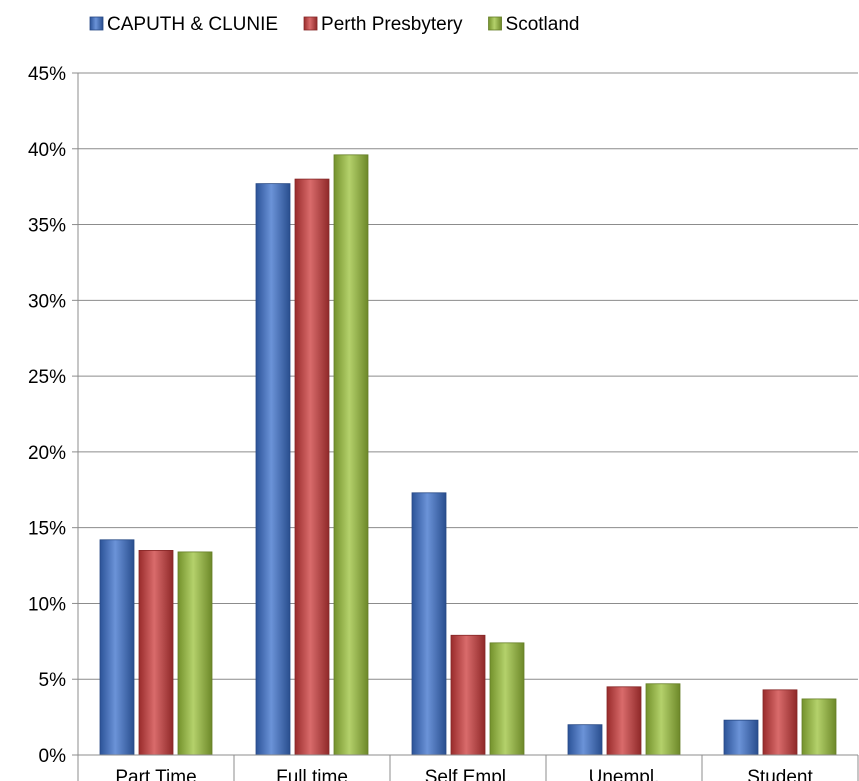  Describe the element at coordinates (192, 24) in the screenshot. I see `legend-label: CAPUTH & CLUNIE` at that location.